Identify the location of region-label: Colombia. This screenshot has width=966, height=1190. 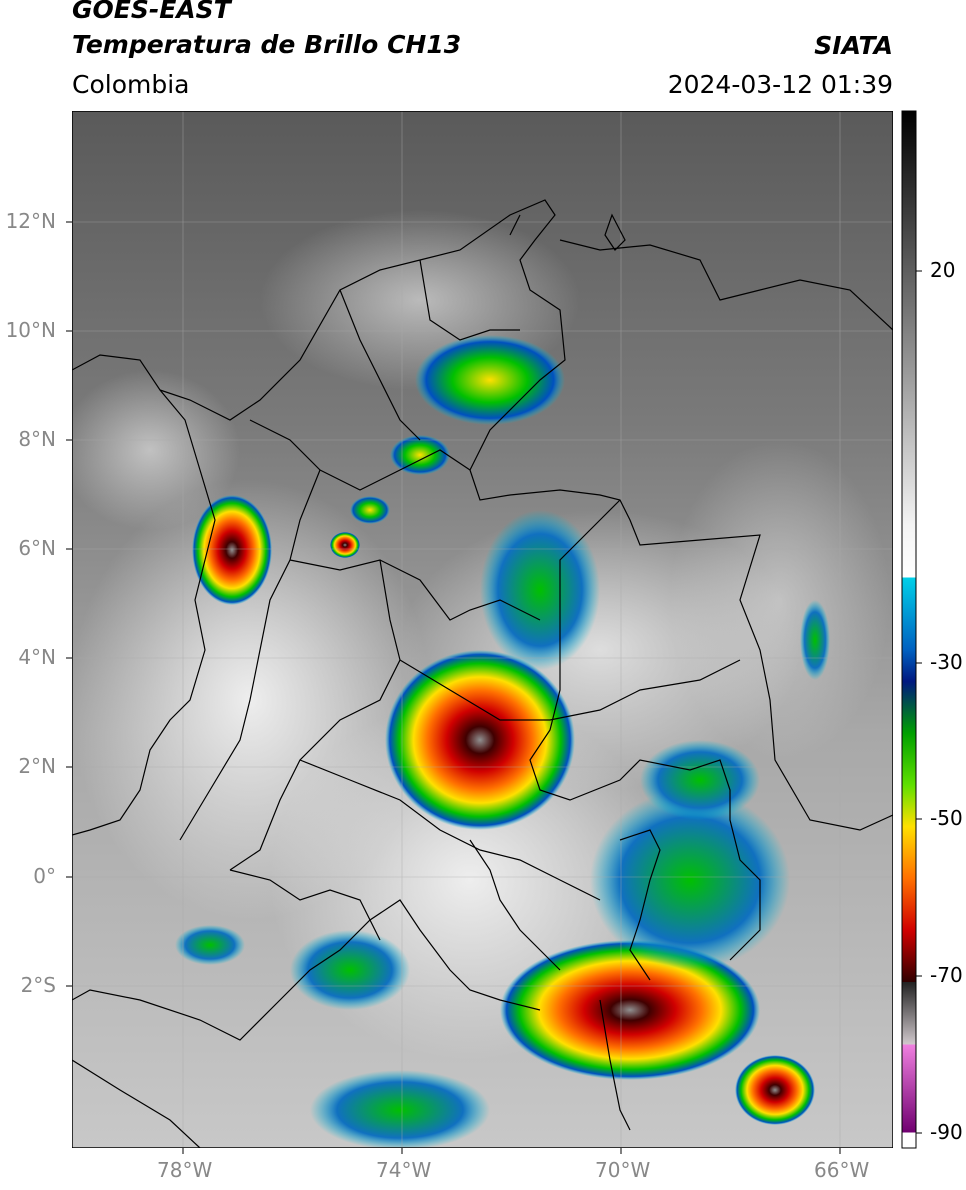
(131, 84).